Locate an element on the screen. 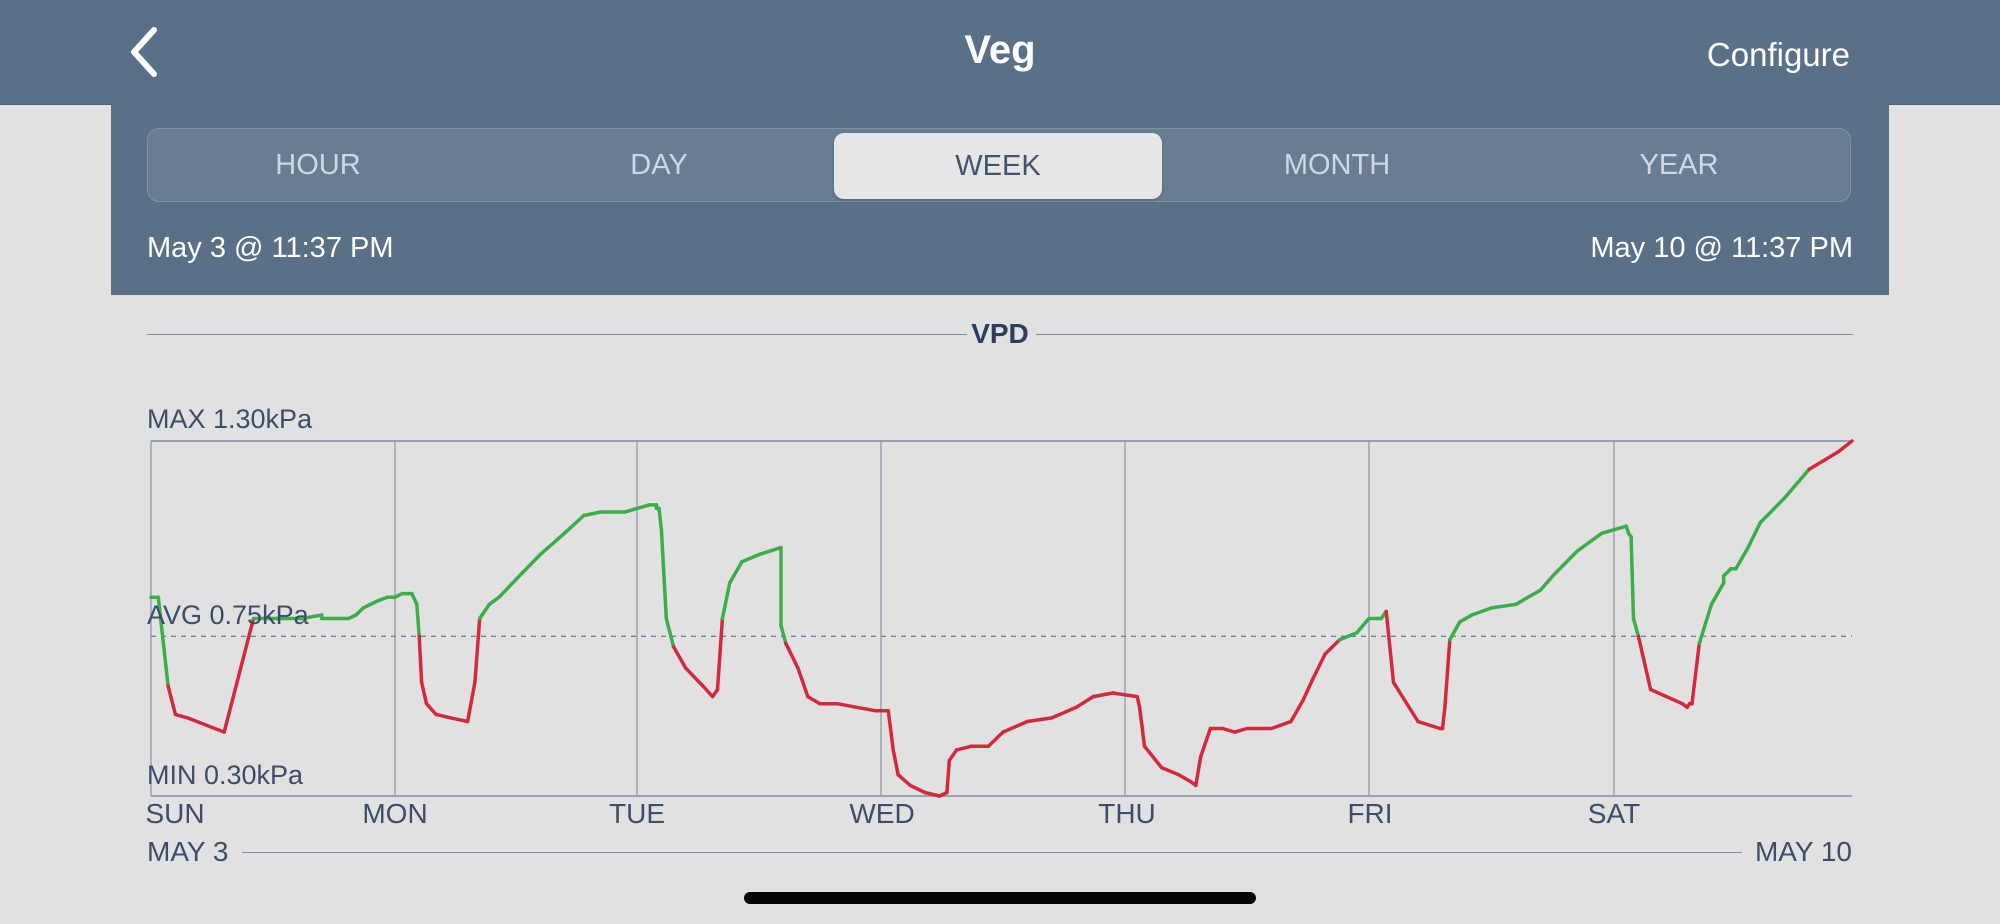  day-label-fri: FRI is located at coordinates (1370, 813).